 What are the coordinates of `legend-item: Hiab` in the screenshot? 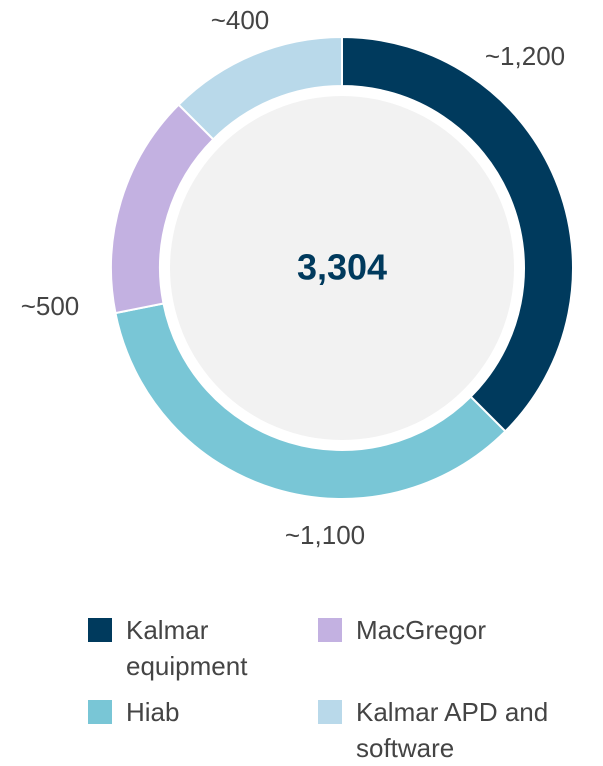 It's located at (203, 725).